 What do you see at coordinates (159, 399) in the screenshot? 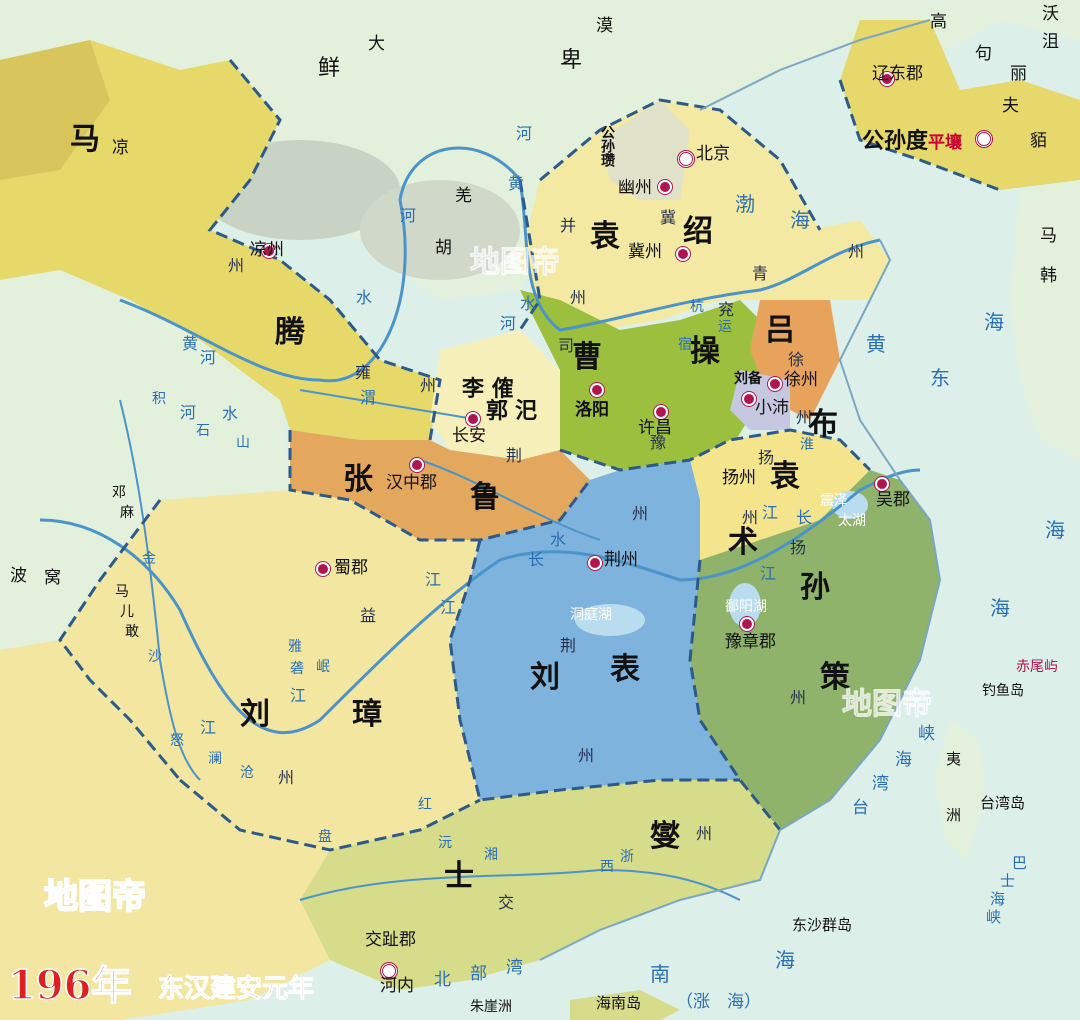
I see `river-ji-stone-1: 积` at bounding box center [159, 399].